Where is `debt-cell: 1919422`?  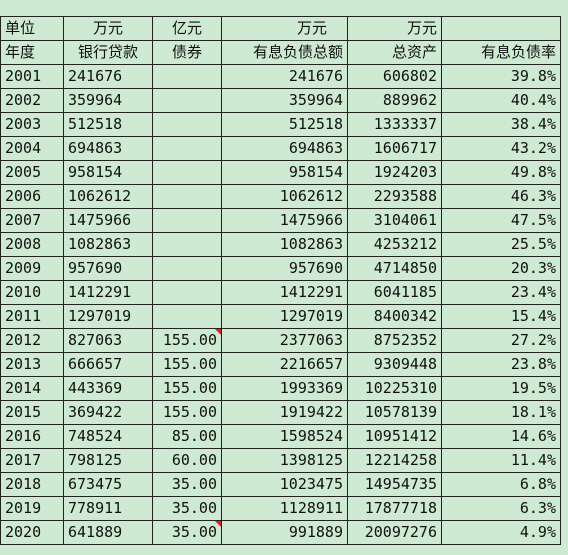
debt-cell: 1919422 is located at coordinates (284, 412).